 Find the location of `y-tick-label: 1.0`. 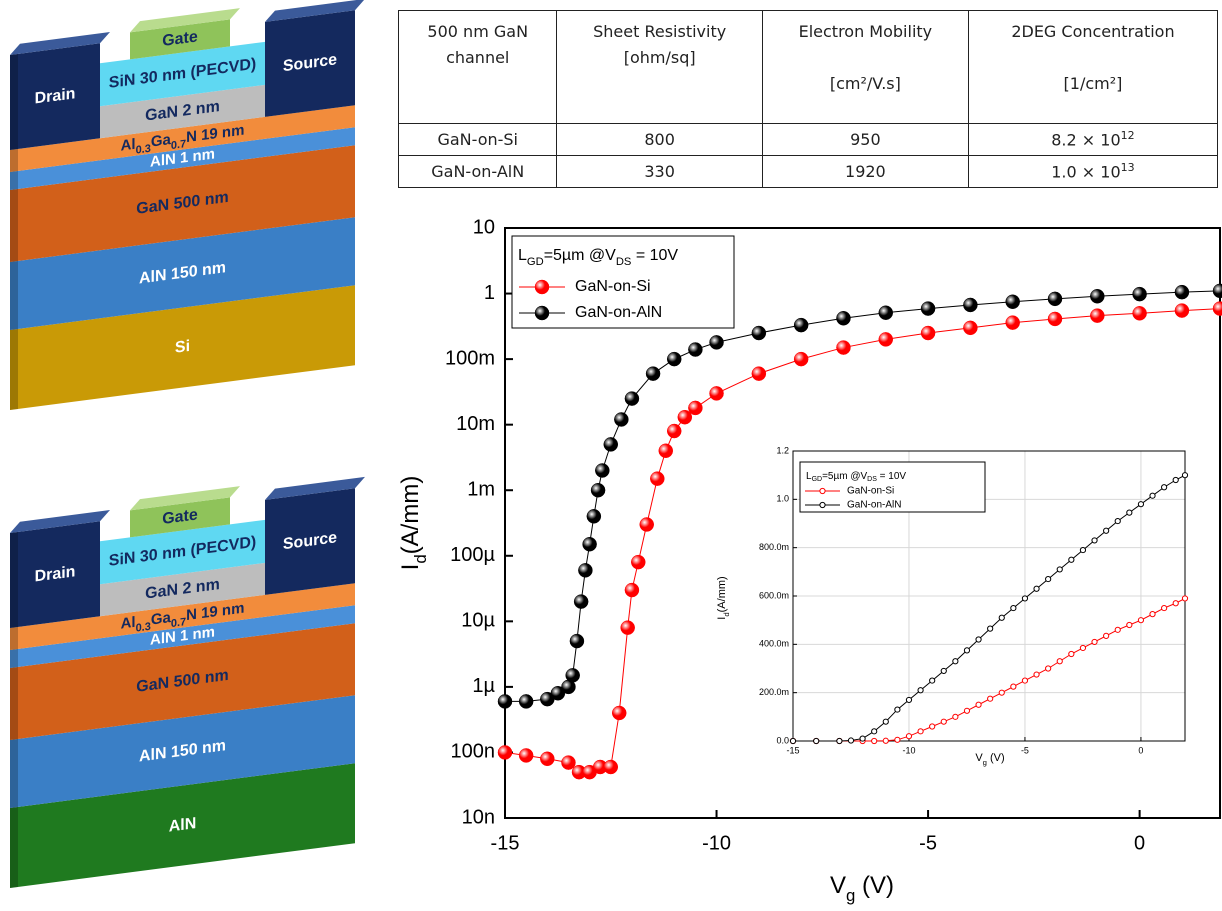

y-tick-label: 1.0 is located at coordinates (782, 499).